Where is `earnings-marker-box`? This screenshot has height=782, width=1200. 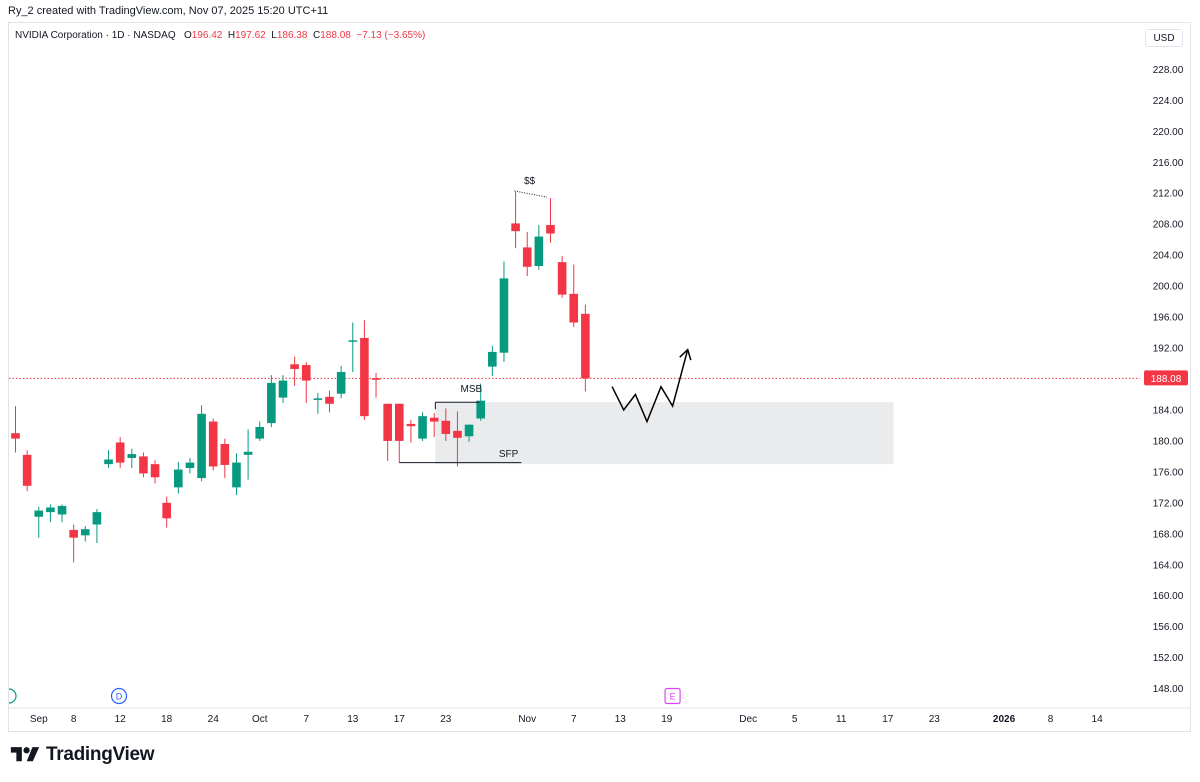
earnings-marker-box is located at coordinates (672, 696).